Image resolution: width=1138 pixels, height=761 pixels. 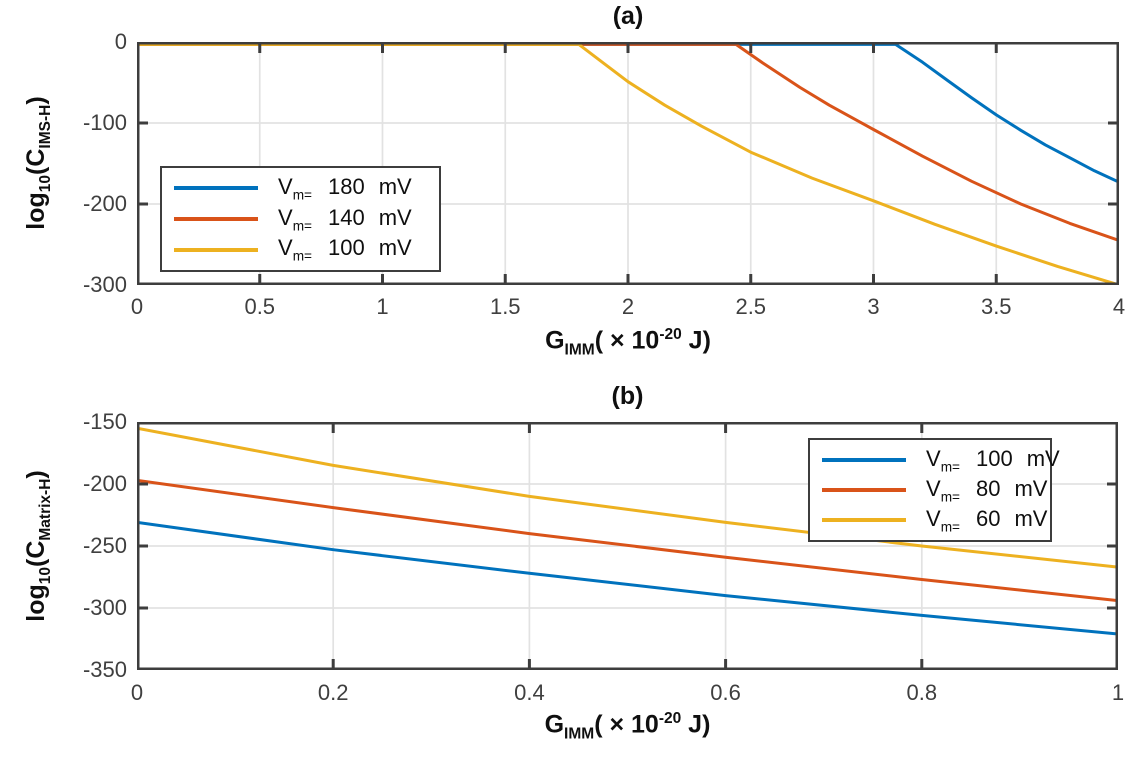 I want to click on x-tick-label: 3.5, so click(x=996, y=306).